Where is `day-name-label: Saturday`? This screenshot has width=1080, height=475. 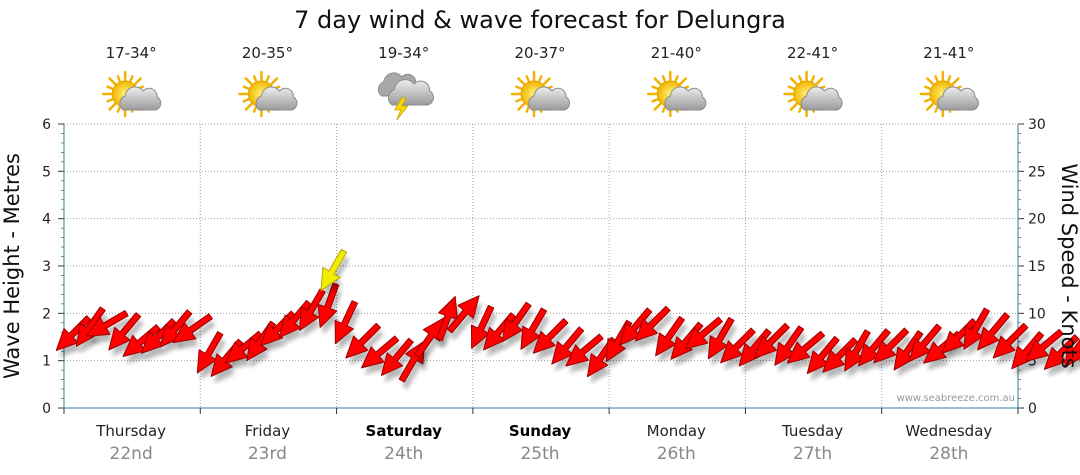 day-name-label: Saturday is located at coordinates (404, 431).